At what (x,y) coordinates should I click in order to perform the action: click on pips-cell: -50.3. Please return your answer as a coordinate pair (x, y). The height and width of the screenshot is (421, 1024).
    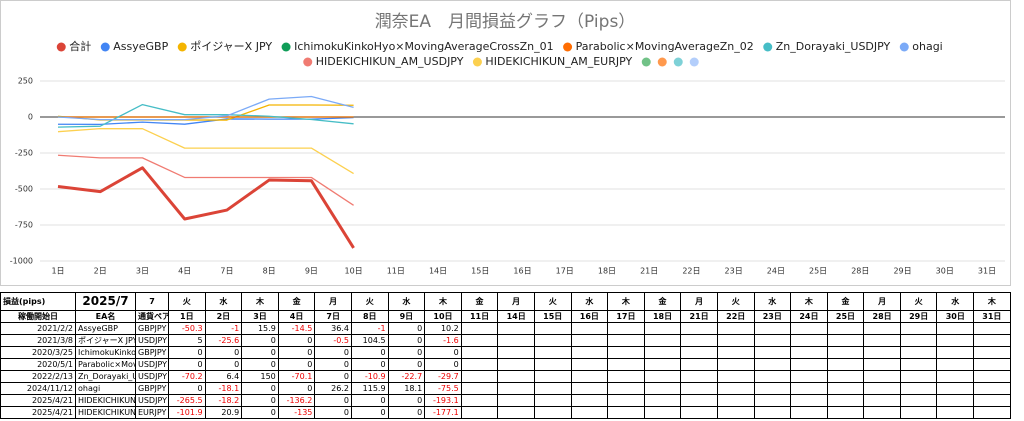
    Looking at the image, I should click on (187, 328).